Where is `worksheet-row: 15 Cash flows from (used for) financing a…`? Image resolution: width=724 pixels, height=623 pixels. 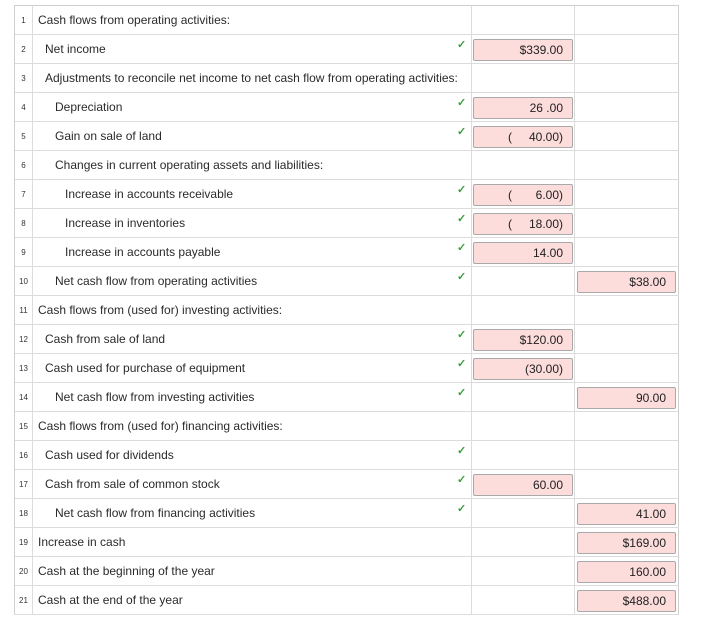 worksheet-row: 15 Cash flows from (used for) financing a… is located at coordinates (347, 426).